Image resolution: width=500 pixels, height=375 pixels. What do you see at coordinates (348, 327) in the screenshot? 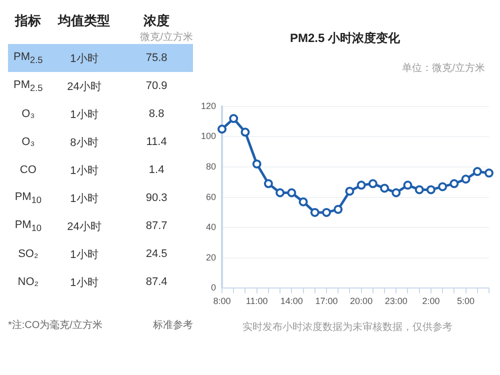
I see `text: 实时发布小时浓度数据为未审核数据，仅供参考` at bounding box center [348, 327].